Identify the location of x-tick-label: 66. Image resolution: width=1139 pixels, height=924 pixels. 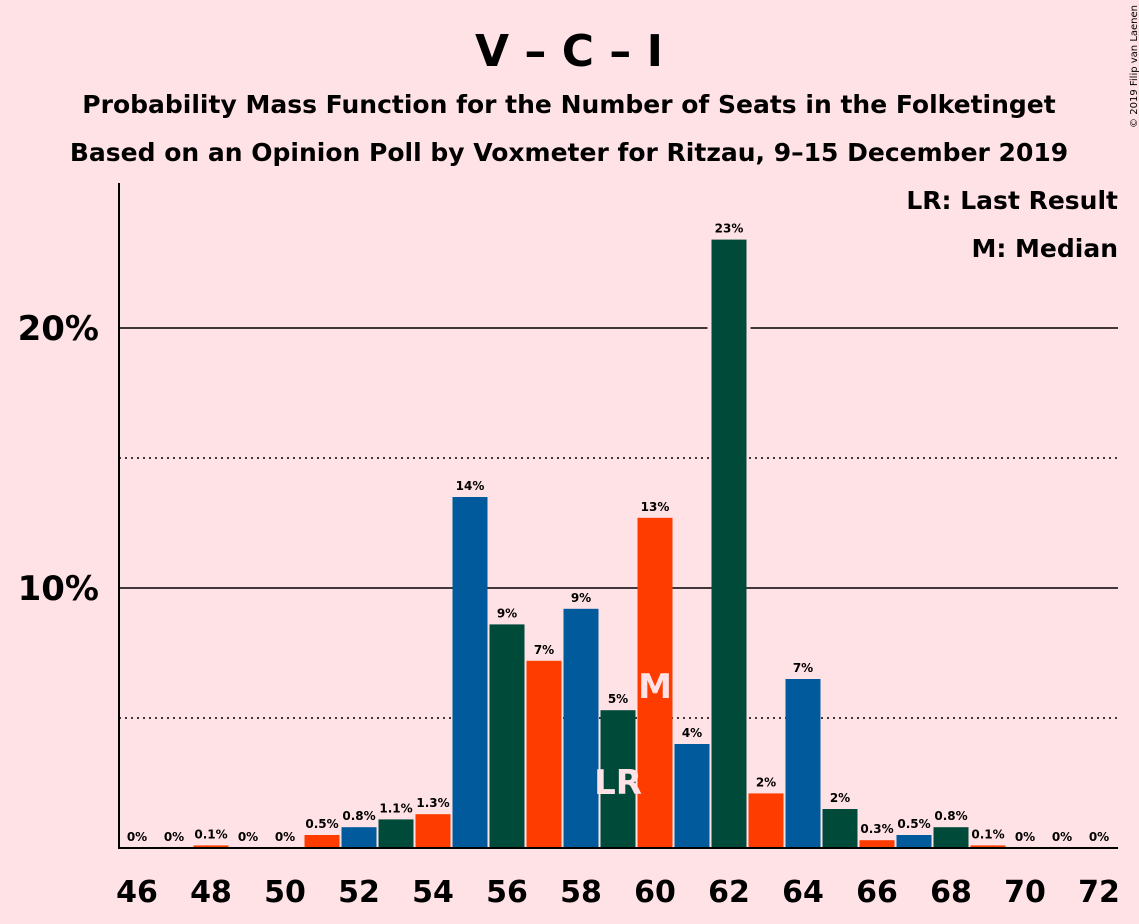
(877, 892).